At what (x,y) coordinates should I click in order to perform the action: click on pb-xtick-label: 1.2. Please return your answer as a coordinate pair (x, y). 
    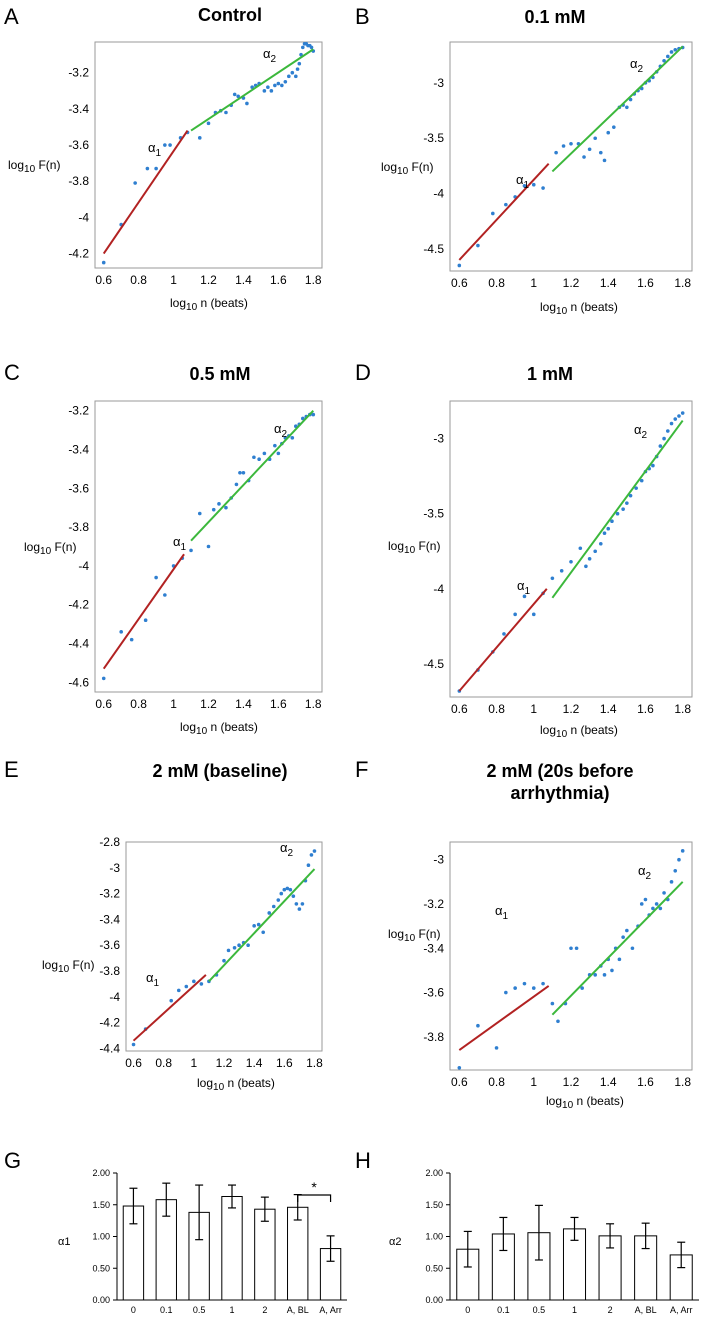
    Looking at the image, I should click on (571, 283).